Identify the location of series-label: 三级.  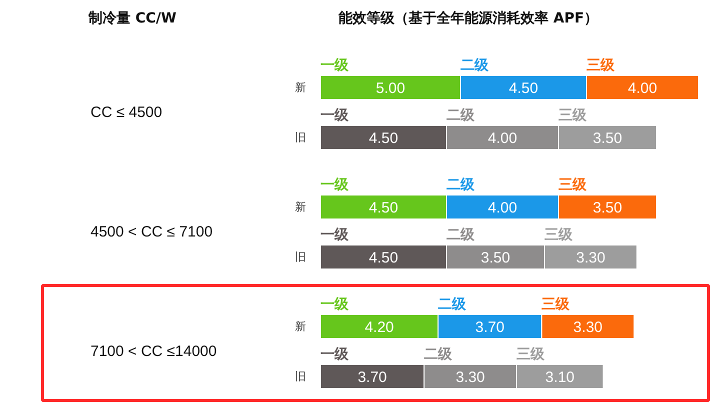
(601, 66).